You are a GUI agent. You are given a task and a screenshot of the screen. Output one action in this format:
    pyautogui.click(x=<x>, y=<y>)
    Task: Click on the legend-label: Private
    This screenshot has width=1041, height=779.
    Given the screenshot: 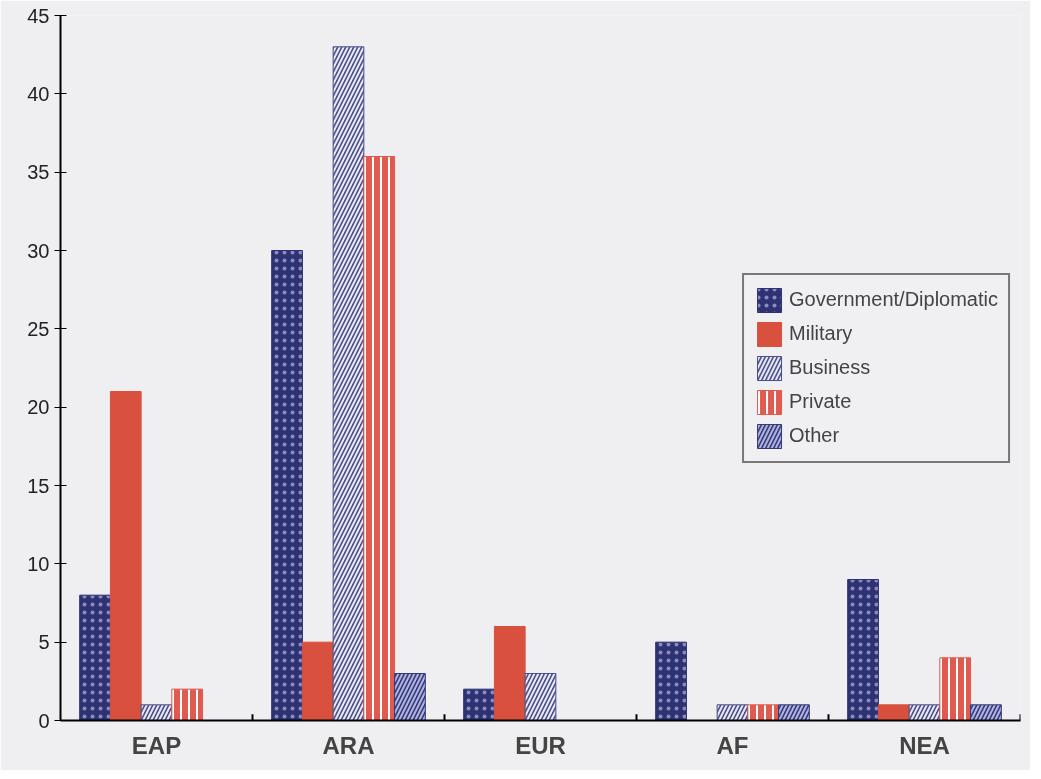 What is the action you would take?
    pyautogui.click(x=820, y=401)
    